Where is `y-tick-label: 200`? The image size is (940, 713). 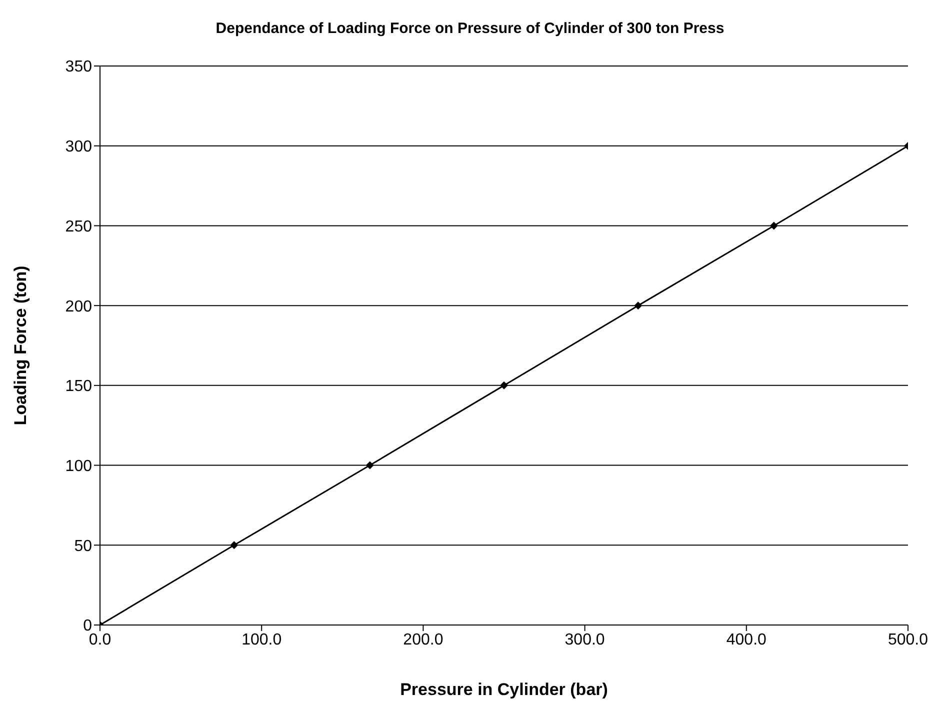
y-tick-label: 200 is located at coordinates (78, 307).